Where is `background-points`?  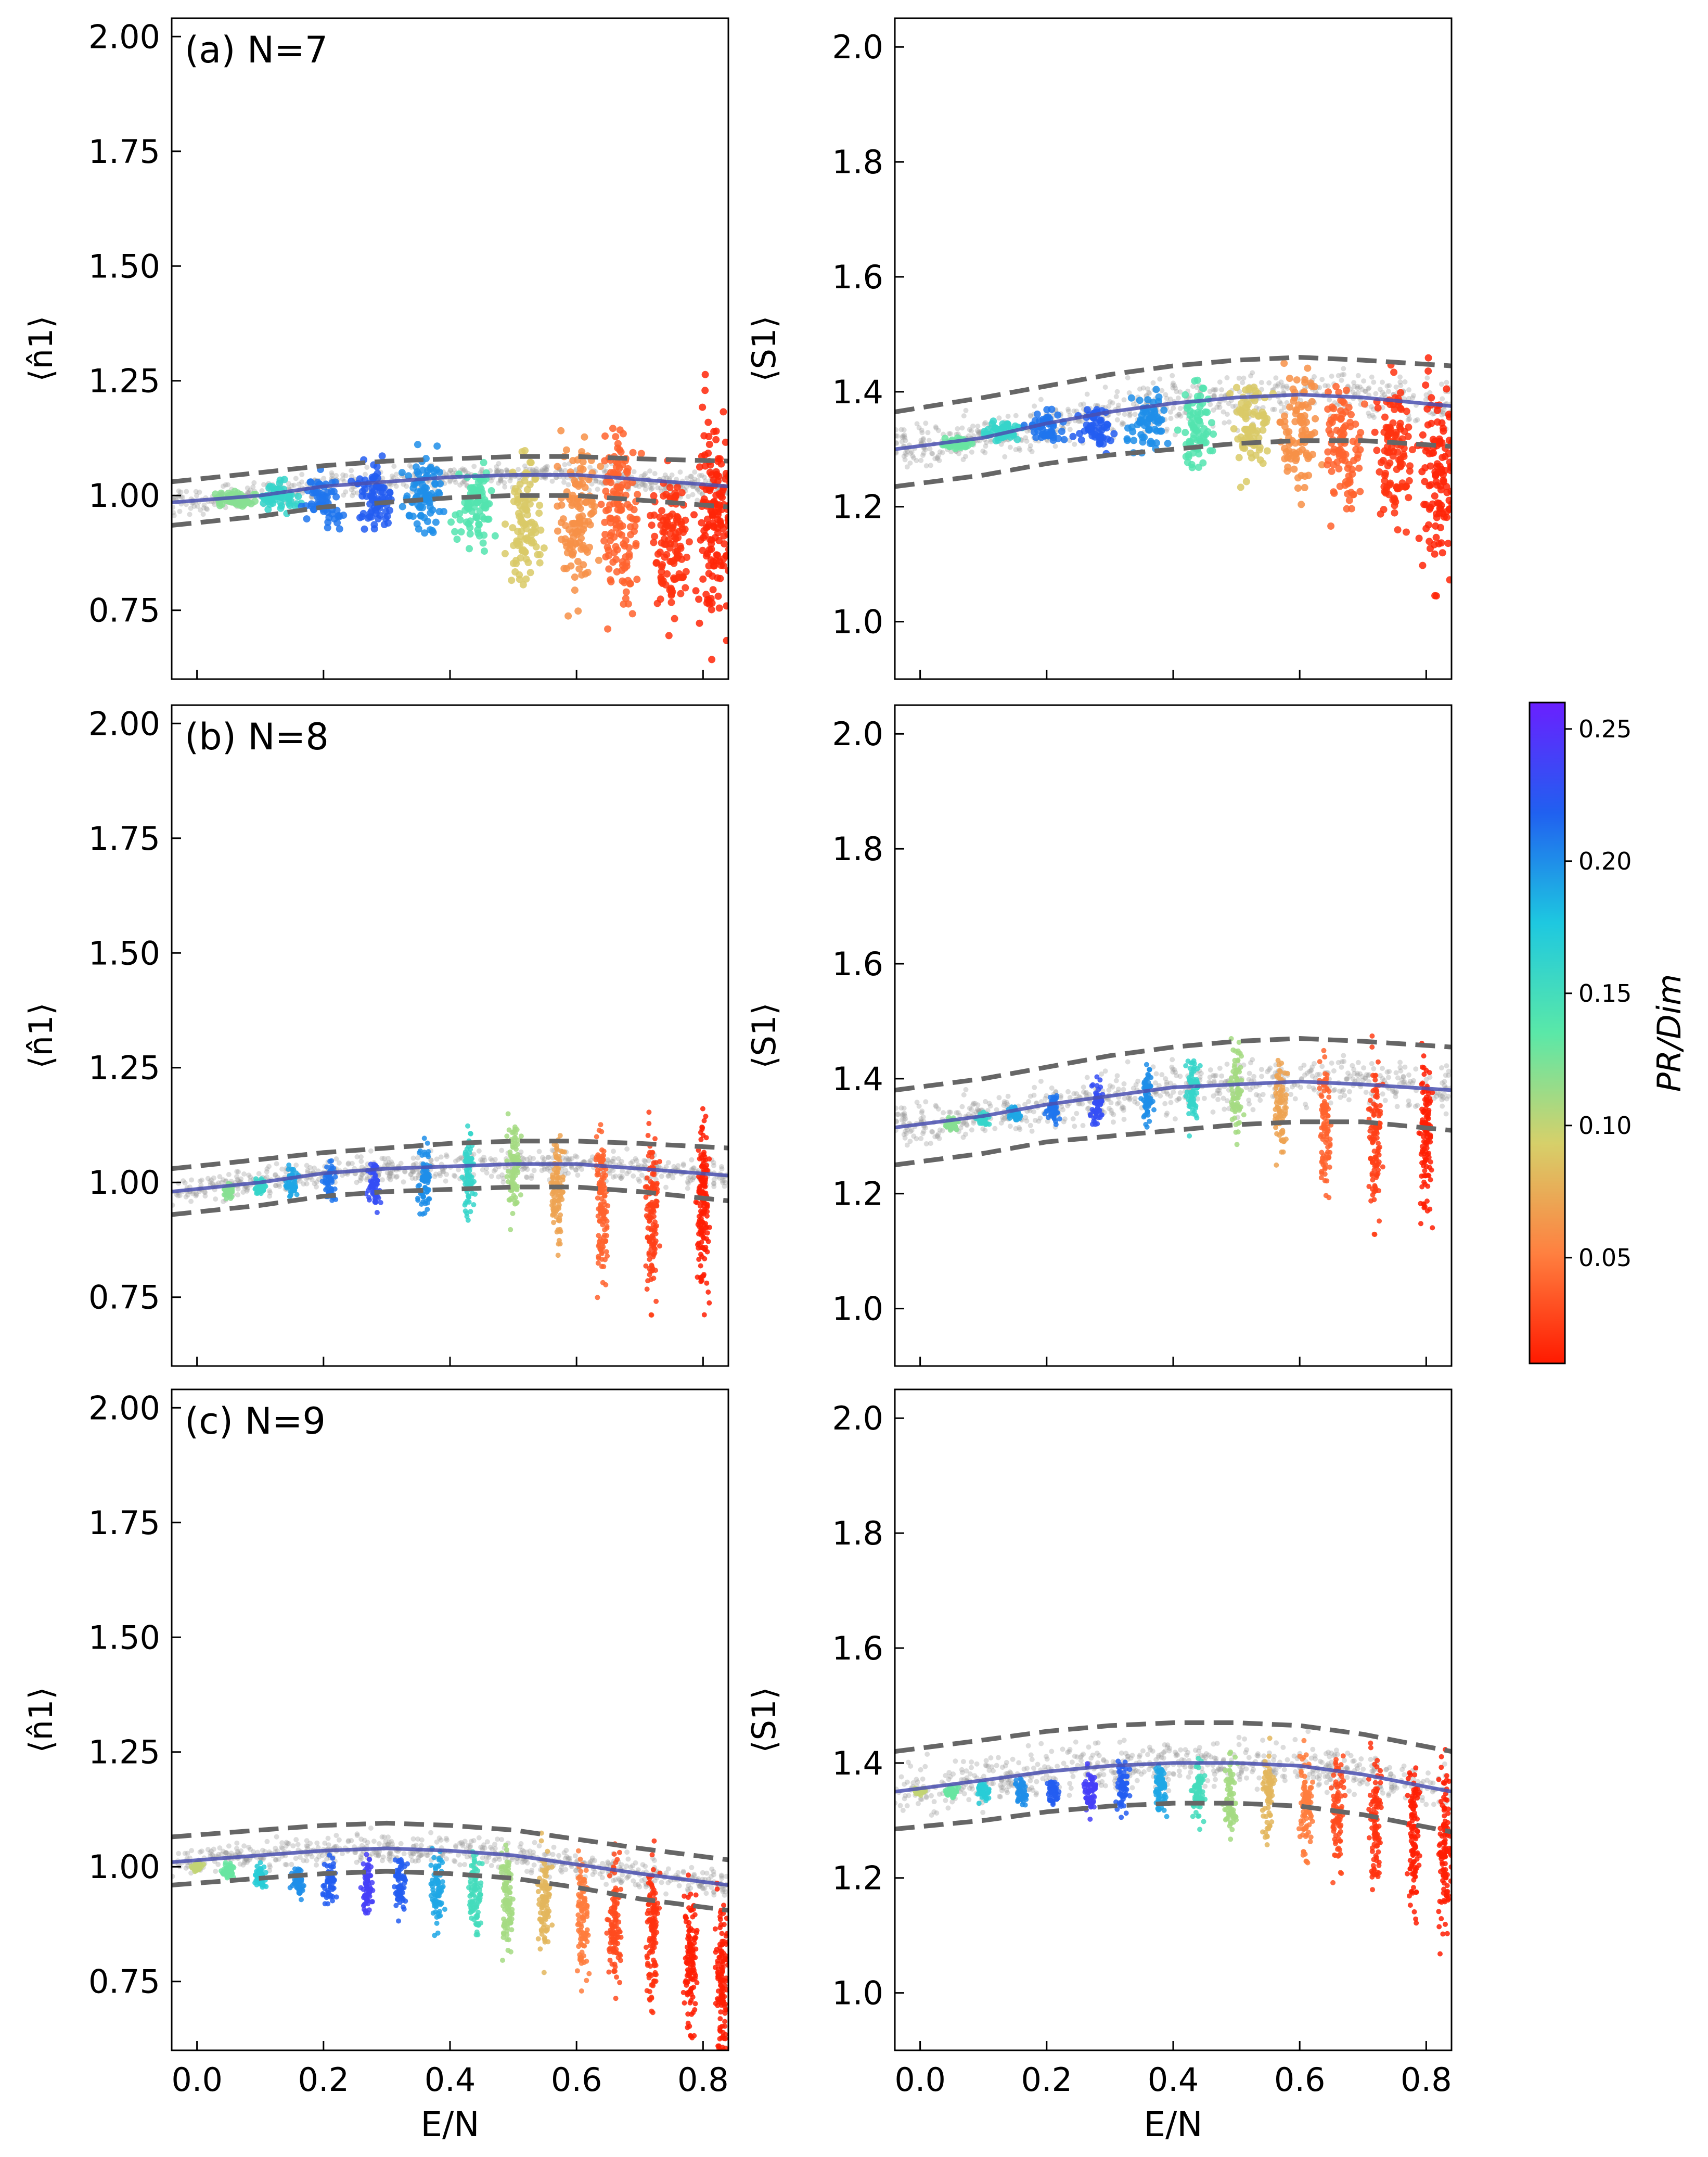 background-points is located at coordinates (1174, 418).